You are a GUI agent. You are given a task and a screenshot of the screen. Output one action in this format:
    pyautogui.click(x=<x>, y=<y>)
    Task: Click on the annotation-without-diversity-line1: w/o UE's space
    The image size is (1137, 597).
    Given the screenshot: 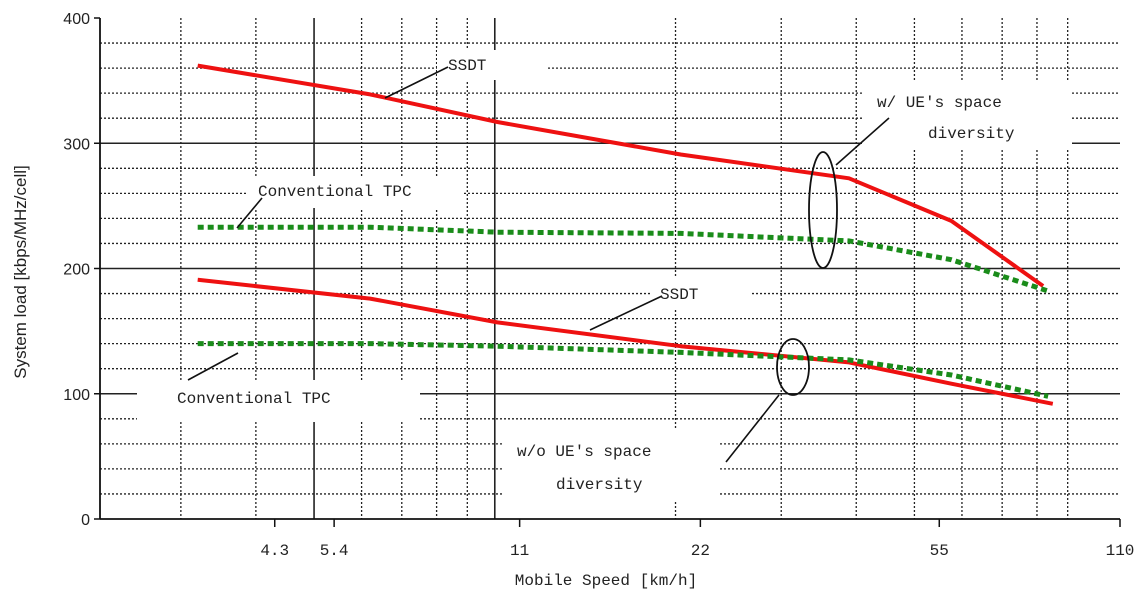 What is the action you would take?
    pyautogui.click(x=584, y=452)
    